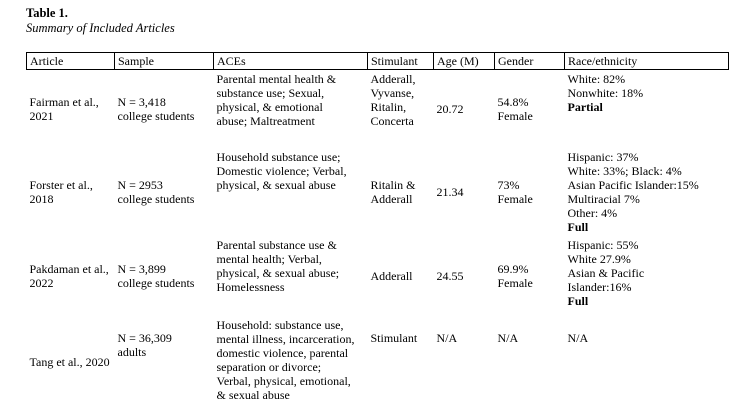 The height and width of the screenshot is (409, 732). Describe the element at coordinates (450, 275) in the screenshot. I see `cell-age: 24.55` at that location.